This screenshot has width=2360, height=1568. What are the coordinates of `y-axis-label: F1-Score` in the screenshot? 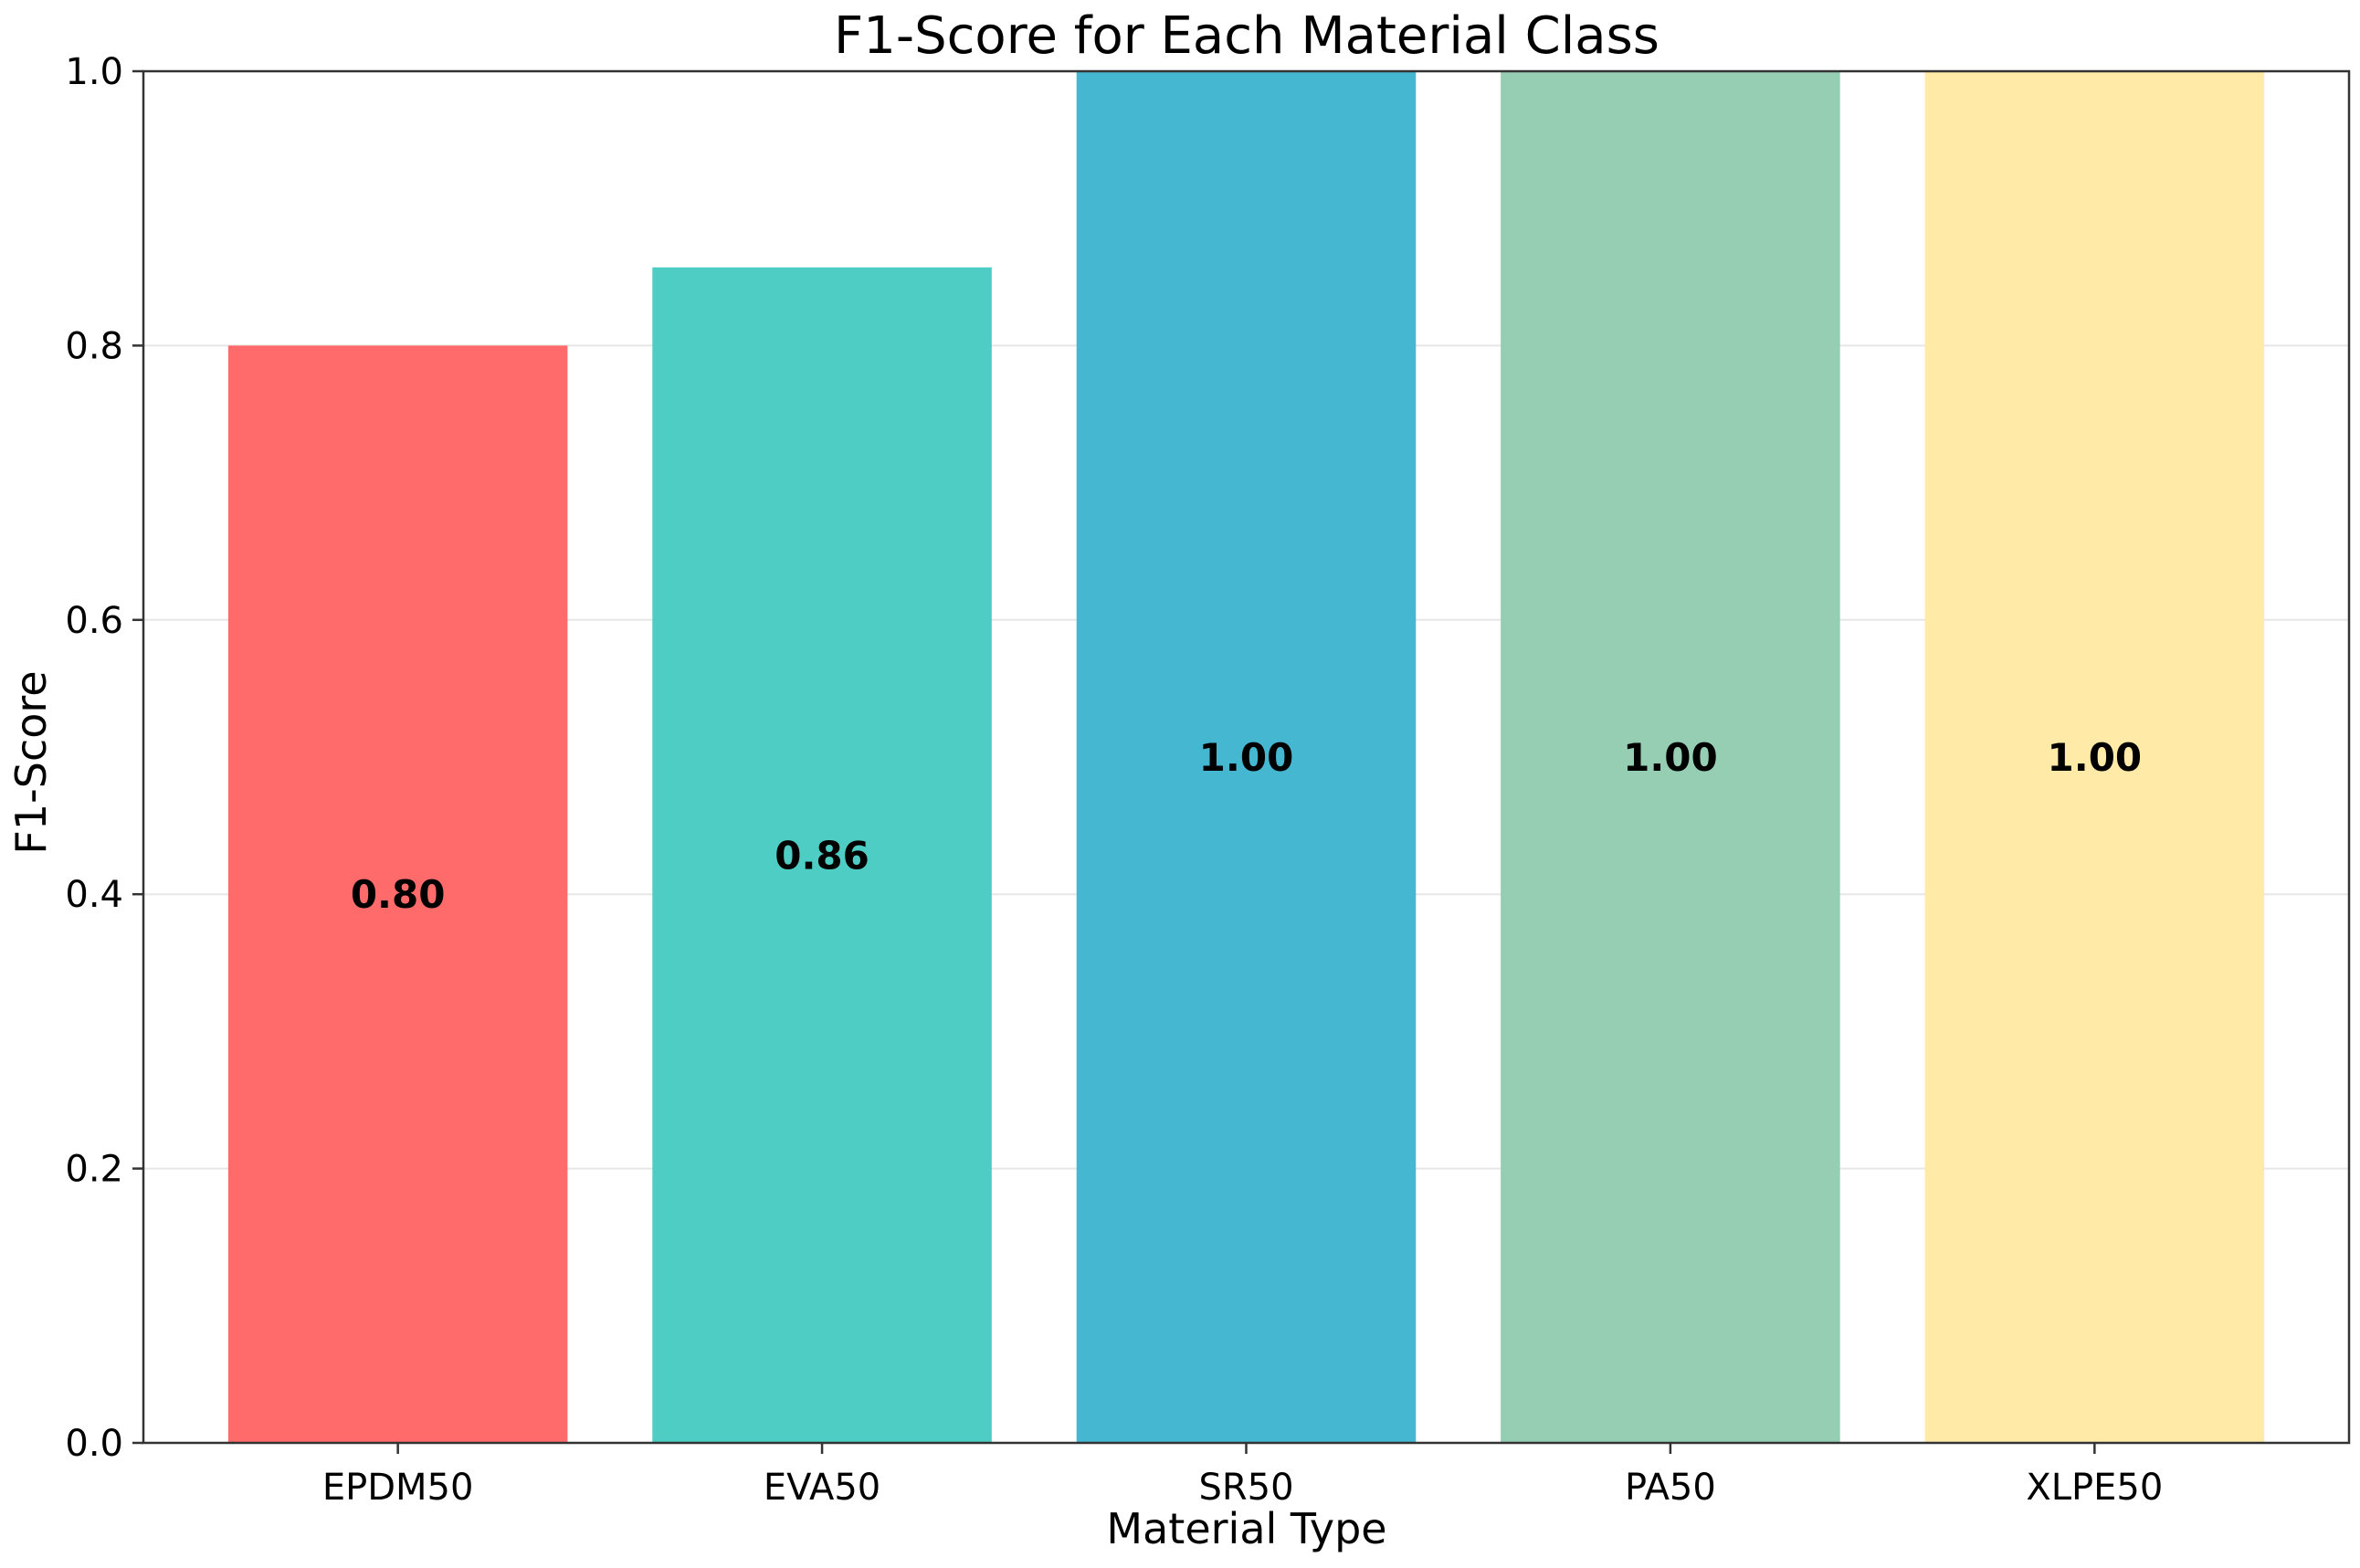 It's located at (31, 762).